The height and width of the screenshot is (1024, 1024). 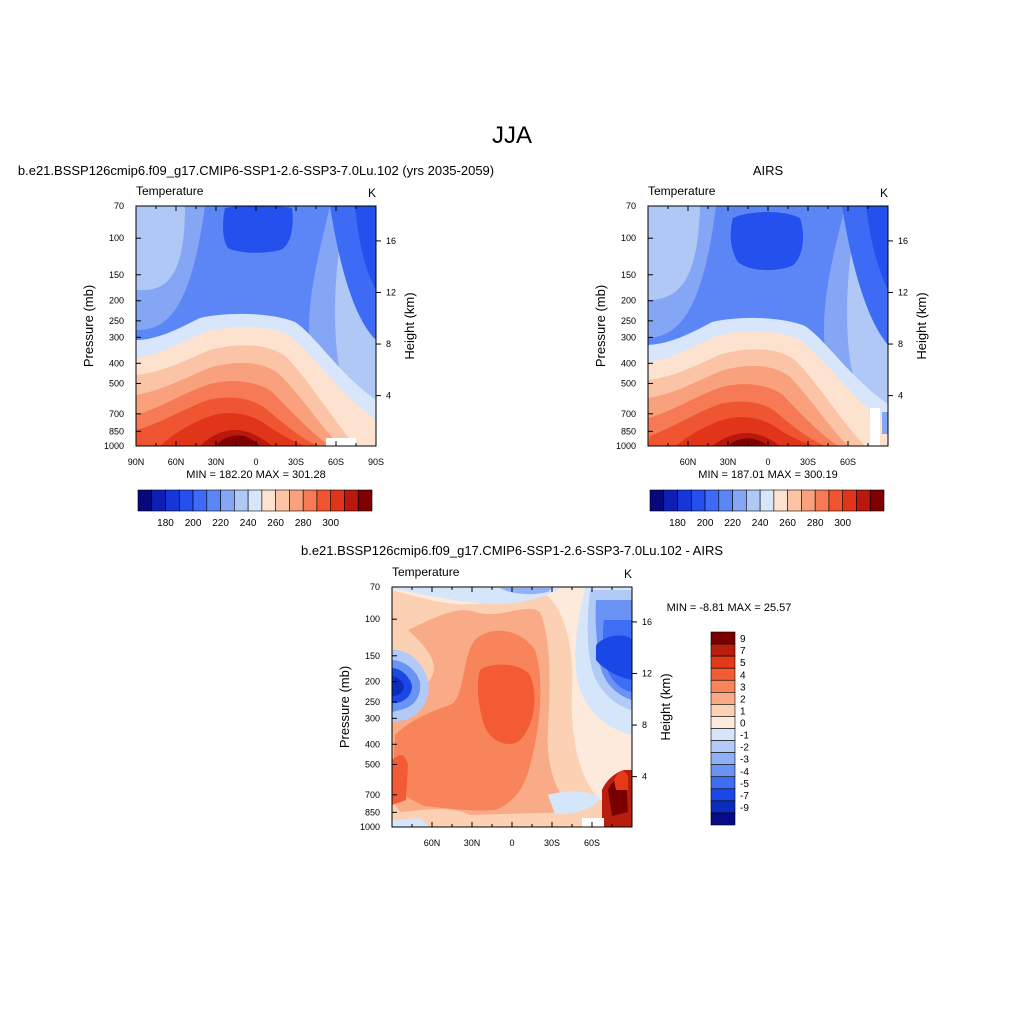 I want to click on colorbar-label: -9, so click(x=744, y=808).